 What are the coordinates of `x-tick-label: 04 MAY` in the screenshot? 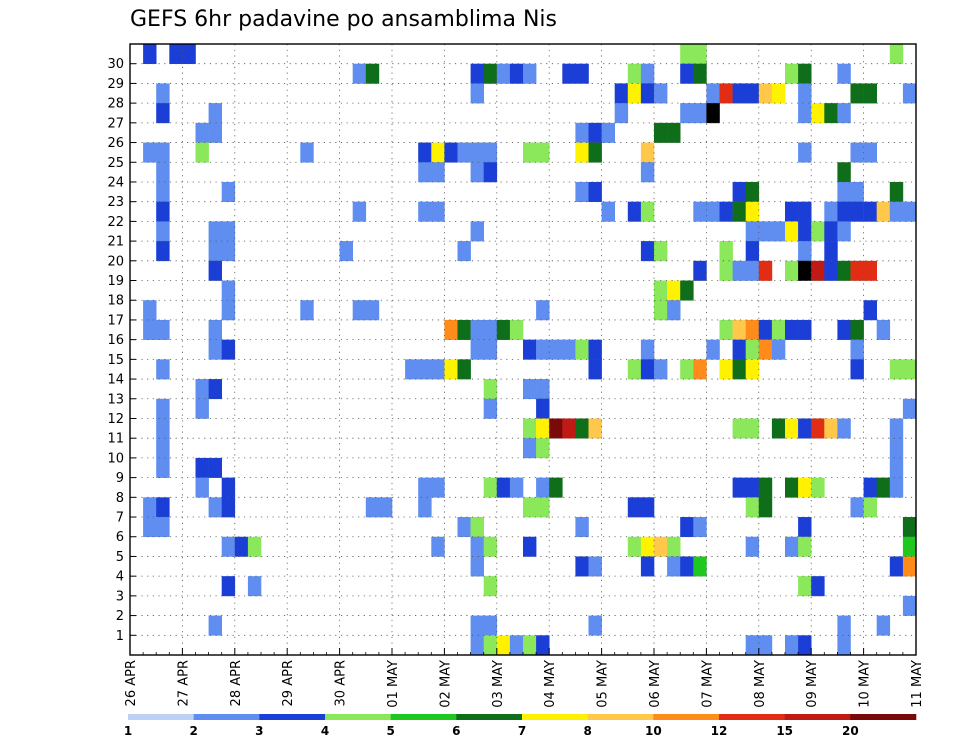 It's located at (550, 684).